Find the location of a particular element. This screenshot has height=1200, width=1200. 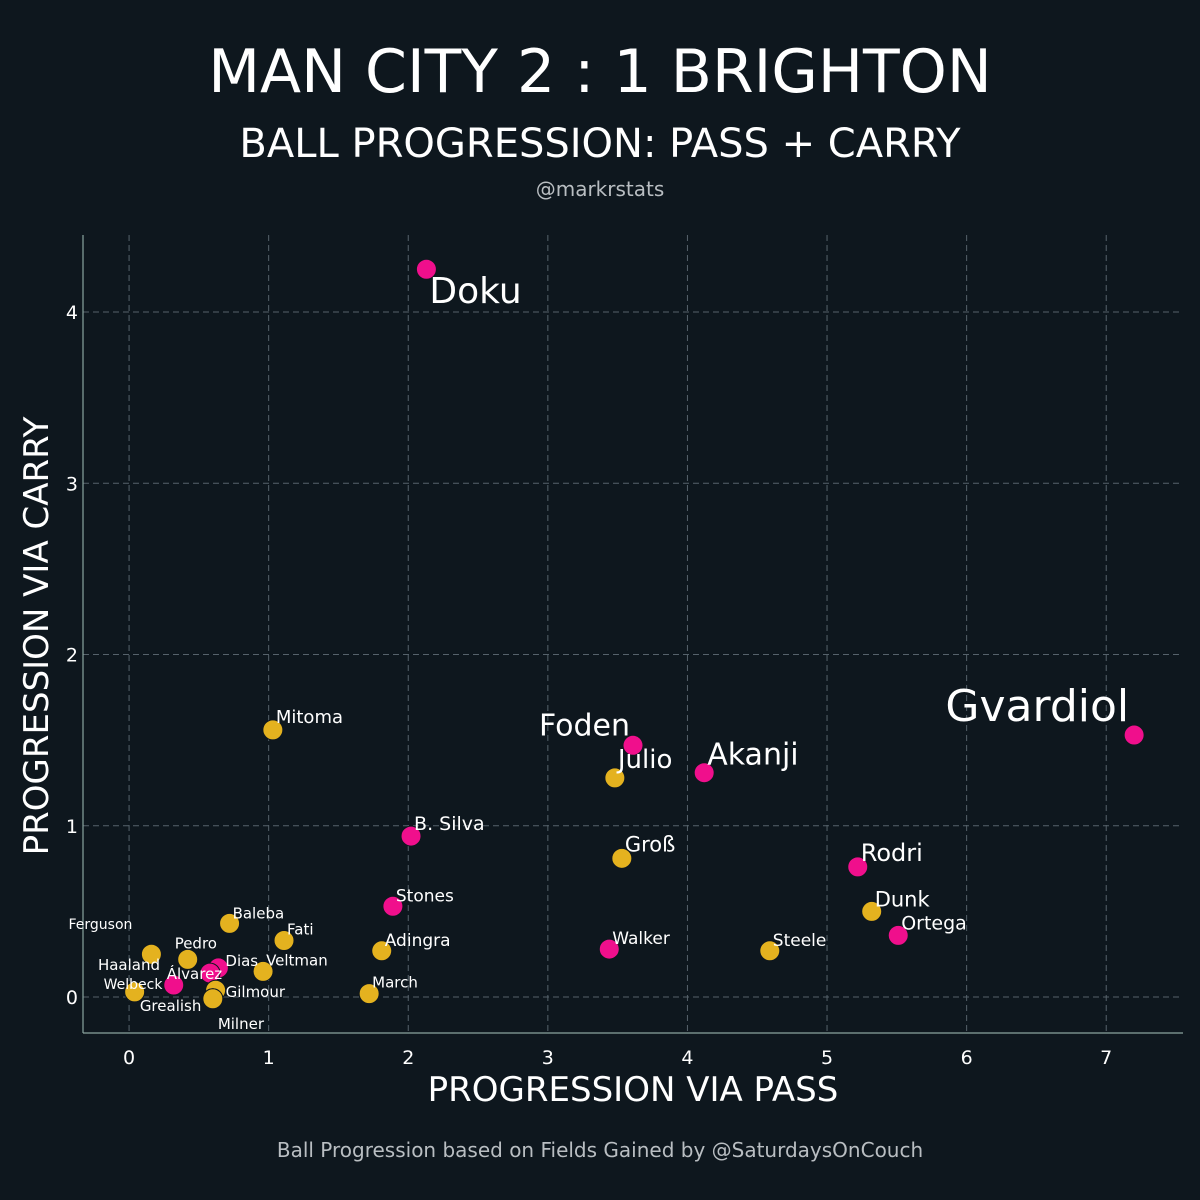

point-label: Mitoma is located at coordinates (309, 717).